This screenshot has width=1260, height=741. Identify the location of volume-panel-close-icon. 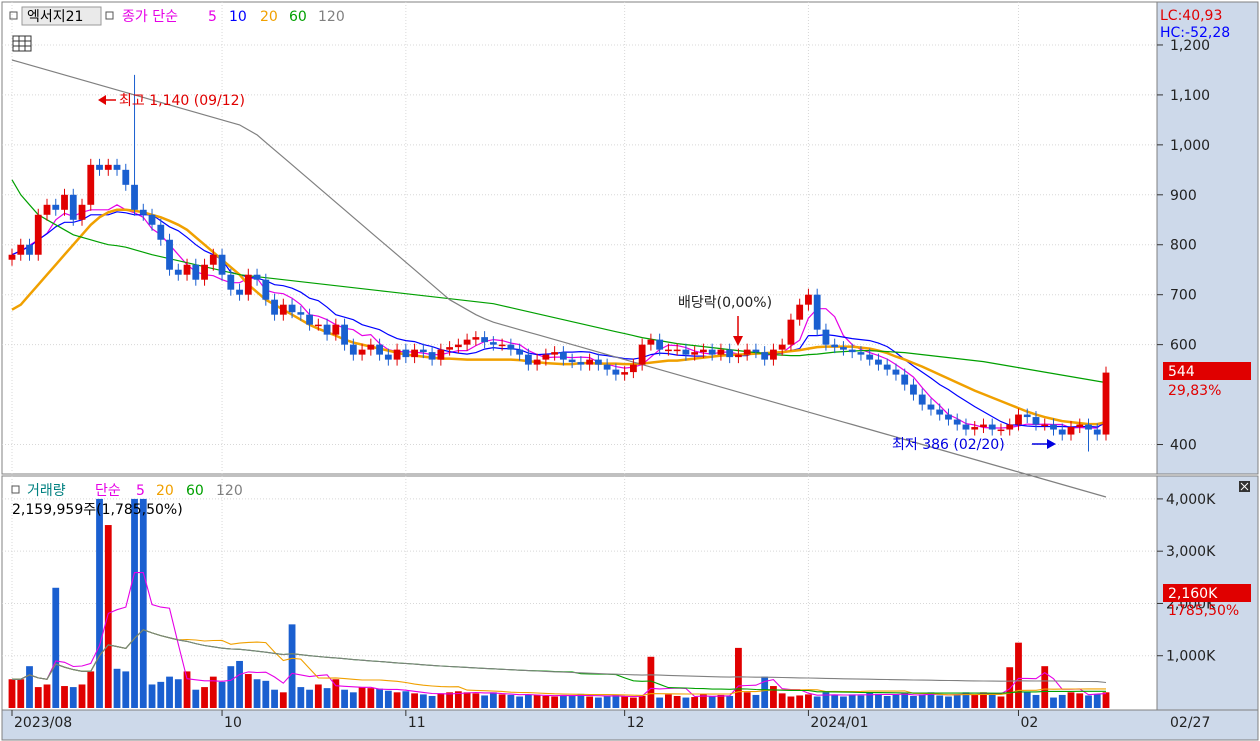
(1244, 486).